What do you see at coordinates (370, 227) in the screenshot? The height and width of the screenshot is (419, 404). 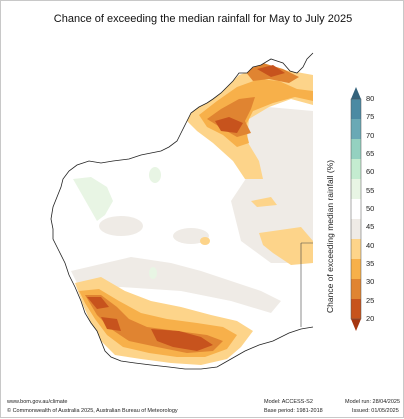 I see `colorbar-tick-label: 45` at bounding box center [370, 227].